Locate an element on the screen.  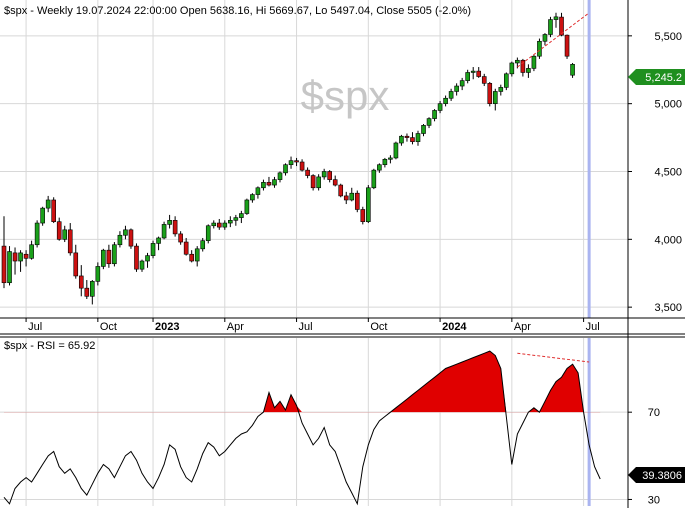
highlight-band-rsi is located at coordinates (589, 422).